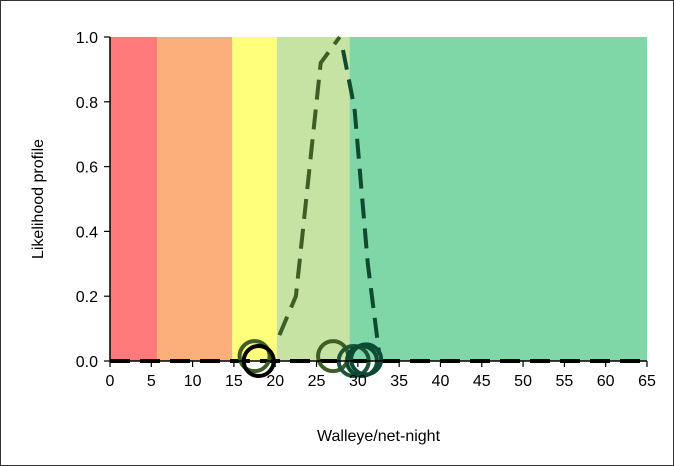 The width and height of the screenshot is (674, 466). What do you see at coordinates (38, 199) in the screenshot?
I see `y-axis-title: Likelihood profile` at bounding box center [38, 199].